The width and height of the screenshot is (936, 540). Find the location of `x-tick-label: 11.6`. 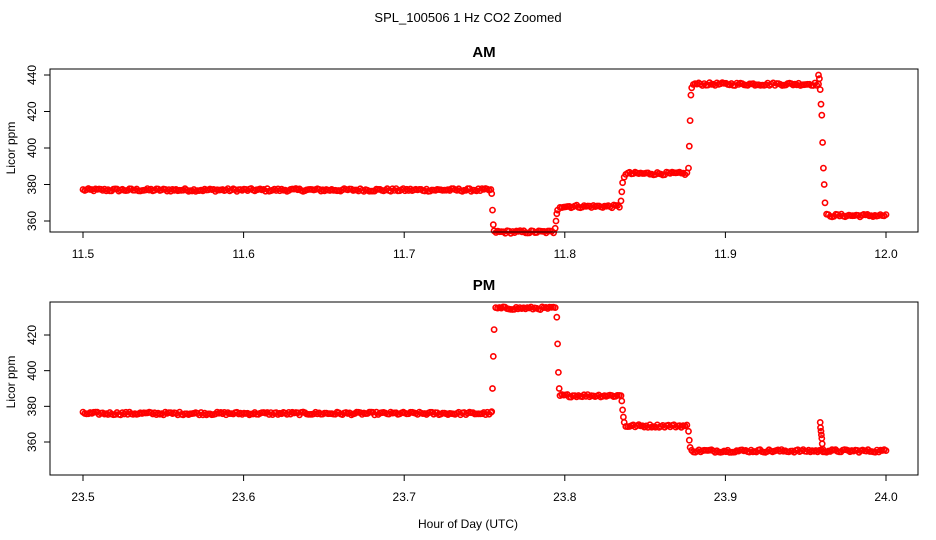

x-tick-label: 11.6 is located at coordinates (243, 254).